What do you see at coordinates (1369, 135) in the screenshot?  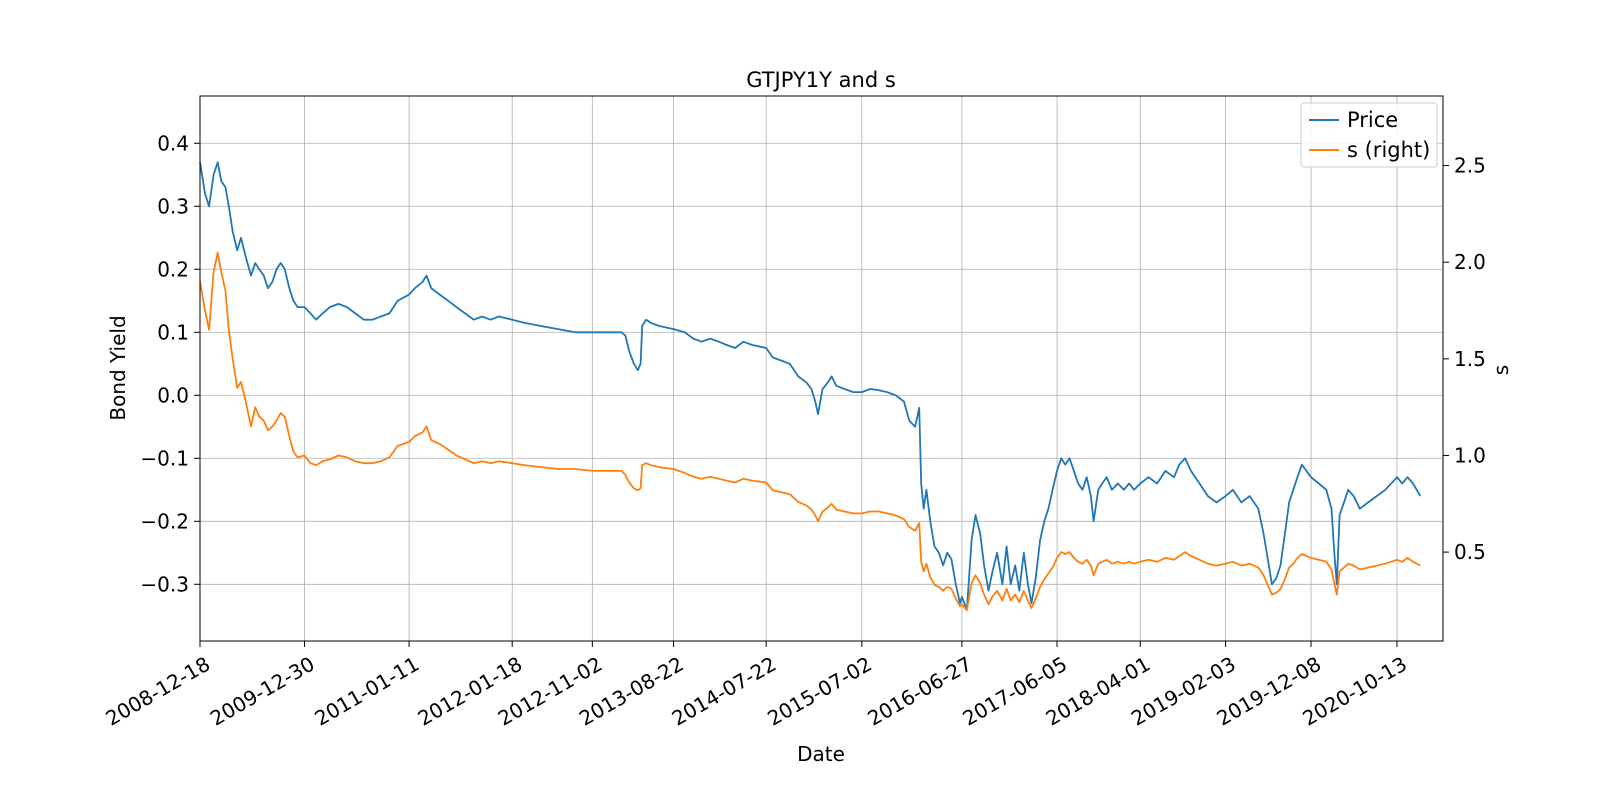 I see `legend: Price s (right)` at bounding box center [1369, 135].